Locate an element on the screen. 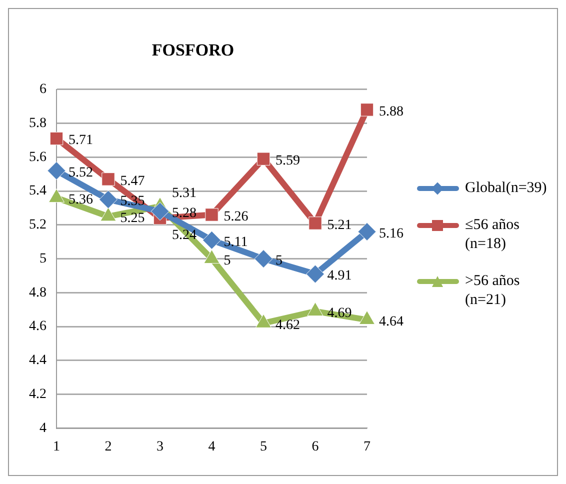 The height and width of the screenshot is (484, 566). x-tick-label: 3 is located at coordinates (160, 446).